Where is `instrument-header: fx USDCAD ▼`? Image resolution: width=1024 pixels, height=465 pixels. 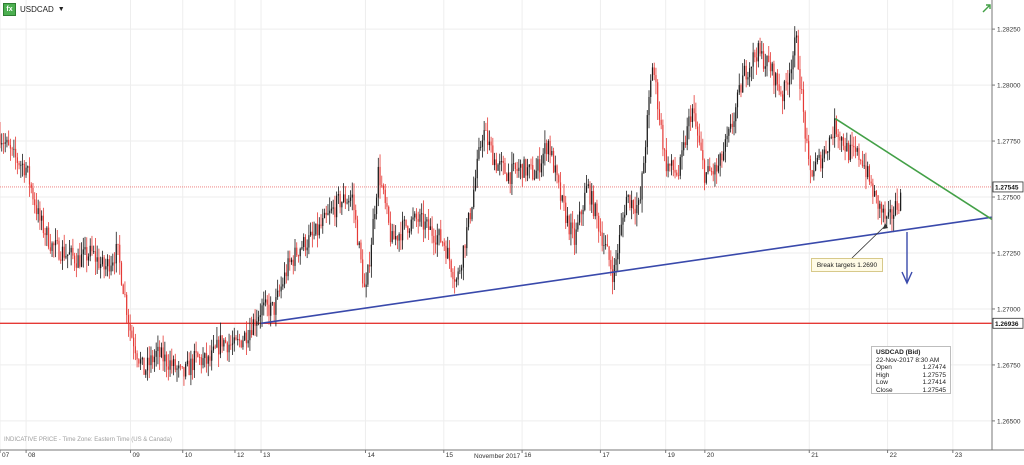
instrument-header: fx USDCAD ▼ is located at coordinates (32, 9).